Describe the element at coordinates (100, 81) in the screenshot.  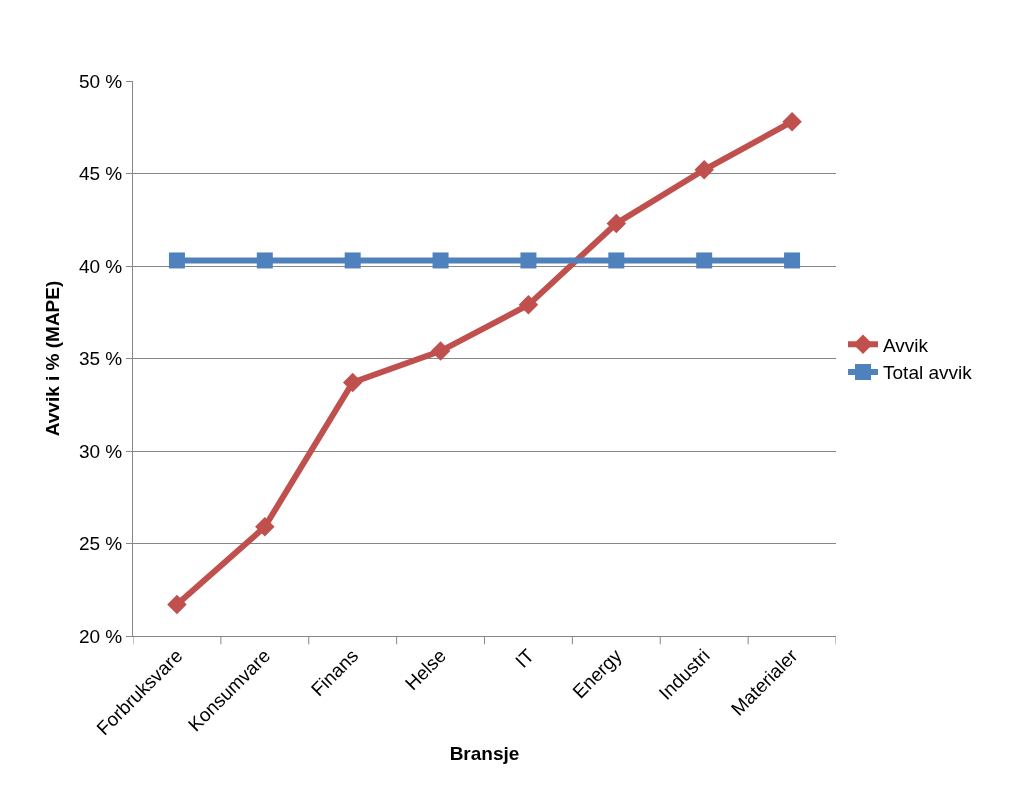
I see `y-tick-label: 50 %` at that location.